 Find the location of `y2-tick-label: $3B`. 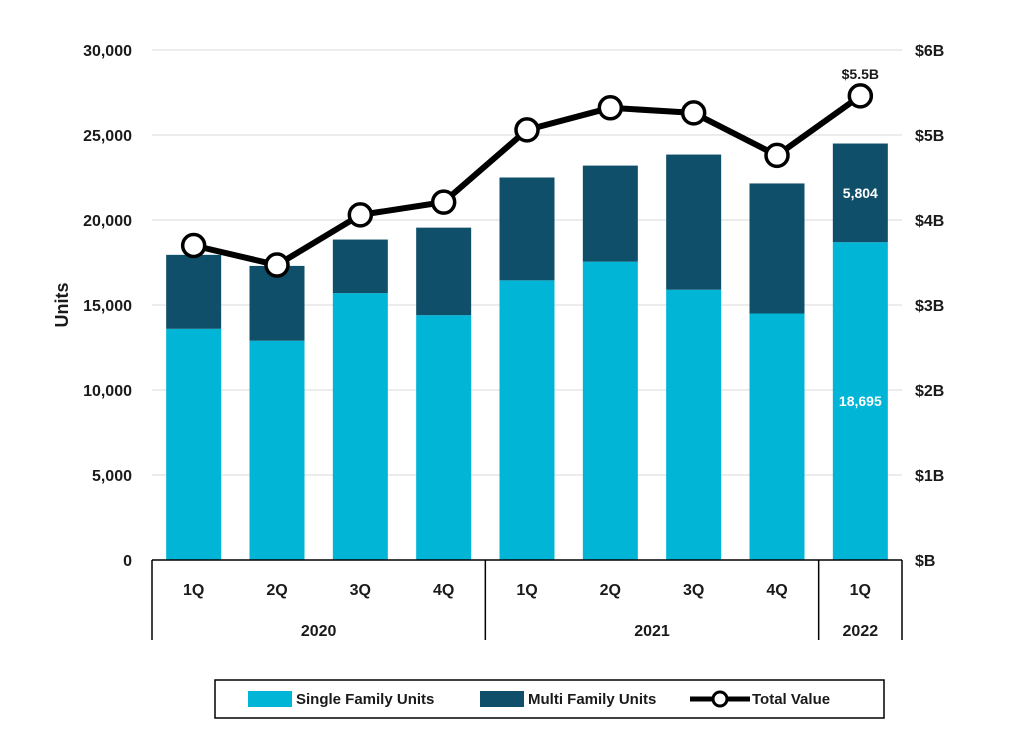

y2-tick-label: $3B is located at coordinates (929, 306).